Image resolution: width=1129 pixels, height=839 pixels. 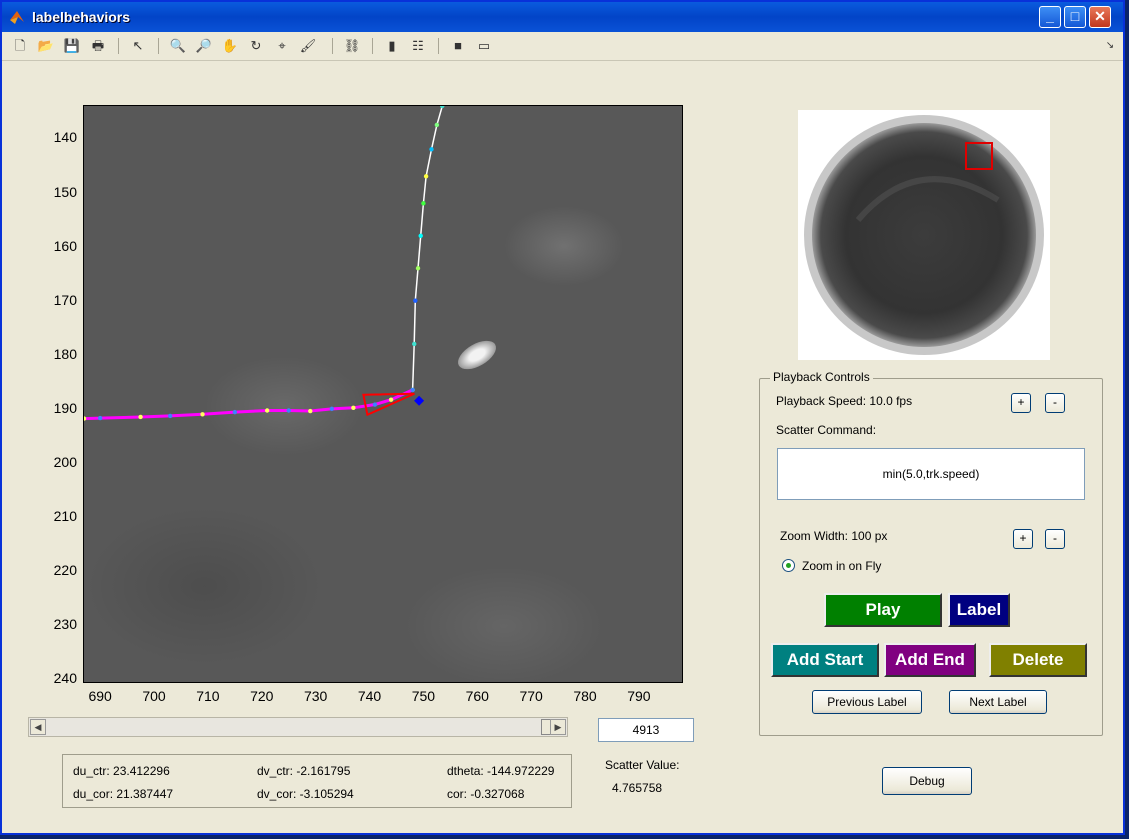 What do you see at coordinates (486, 794) in the screenshot?
I see `cor-text: cor: -0.327068` at bounding box center [486, 794].